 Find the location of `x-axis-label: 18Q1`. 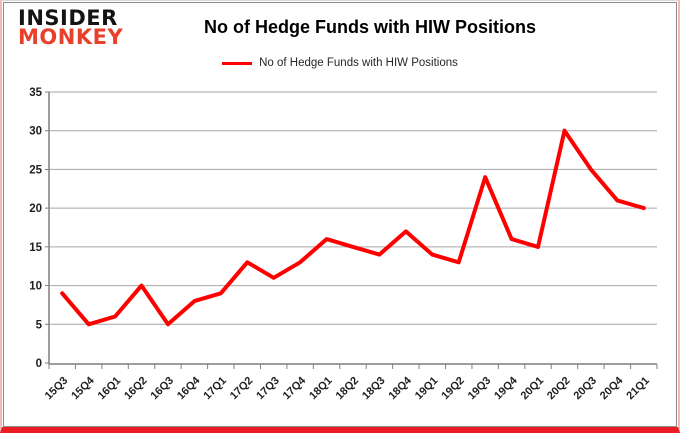

x-axis-label: 18Q1 is located at coordinates (321, 389).